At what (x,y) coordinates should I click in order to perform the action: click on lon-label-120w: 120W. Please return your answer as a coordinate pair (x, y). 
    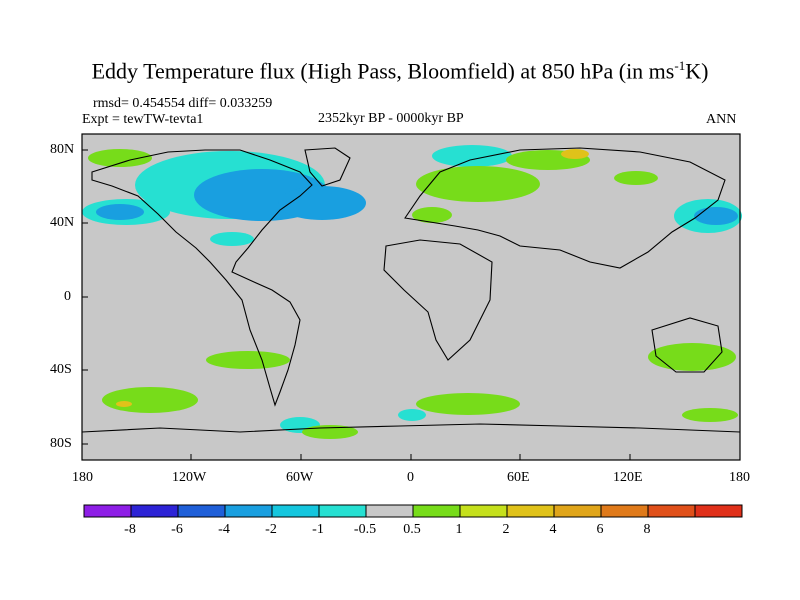
    Looking at the image, I should click on (189, 477).